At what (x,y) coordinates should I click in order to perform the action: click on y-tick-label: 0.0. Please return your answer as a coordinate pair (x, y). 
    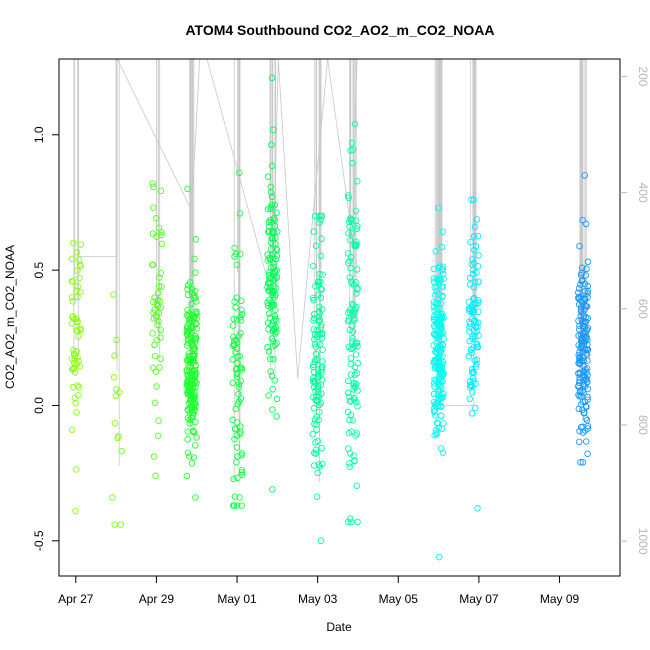
    Looking at the image, I should click on (39, 405).